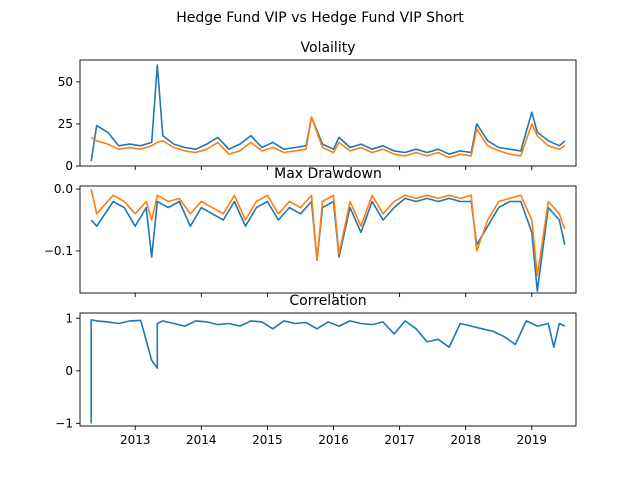  Describe the element at coordinates (399, 440) in the screenshot. I see `x-tick-label: 2017` at that location.